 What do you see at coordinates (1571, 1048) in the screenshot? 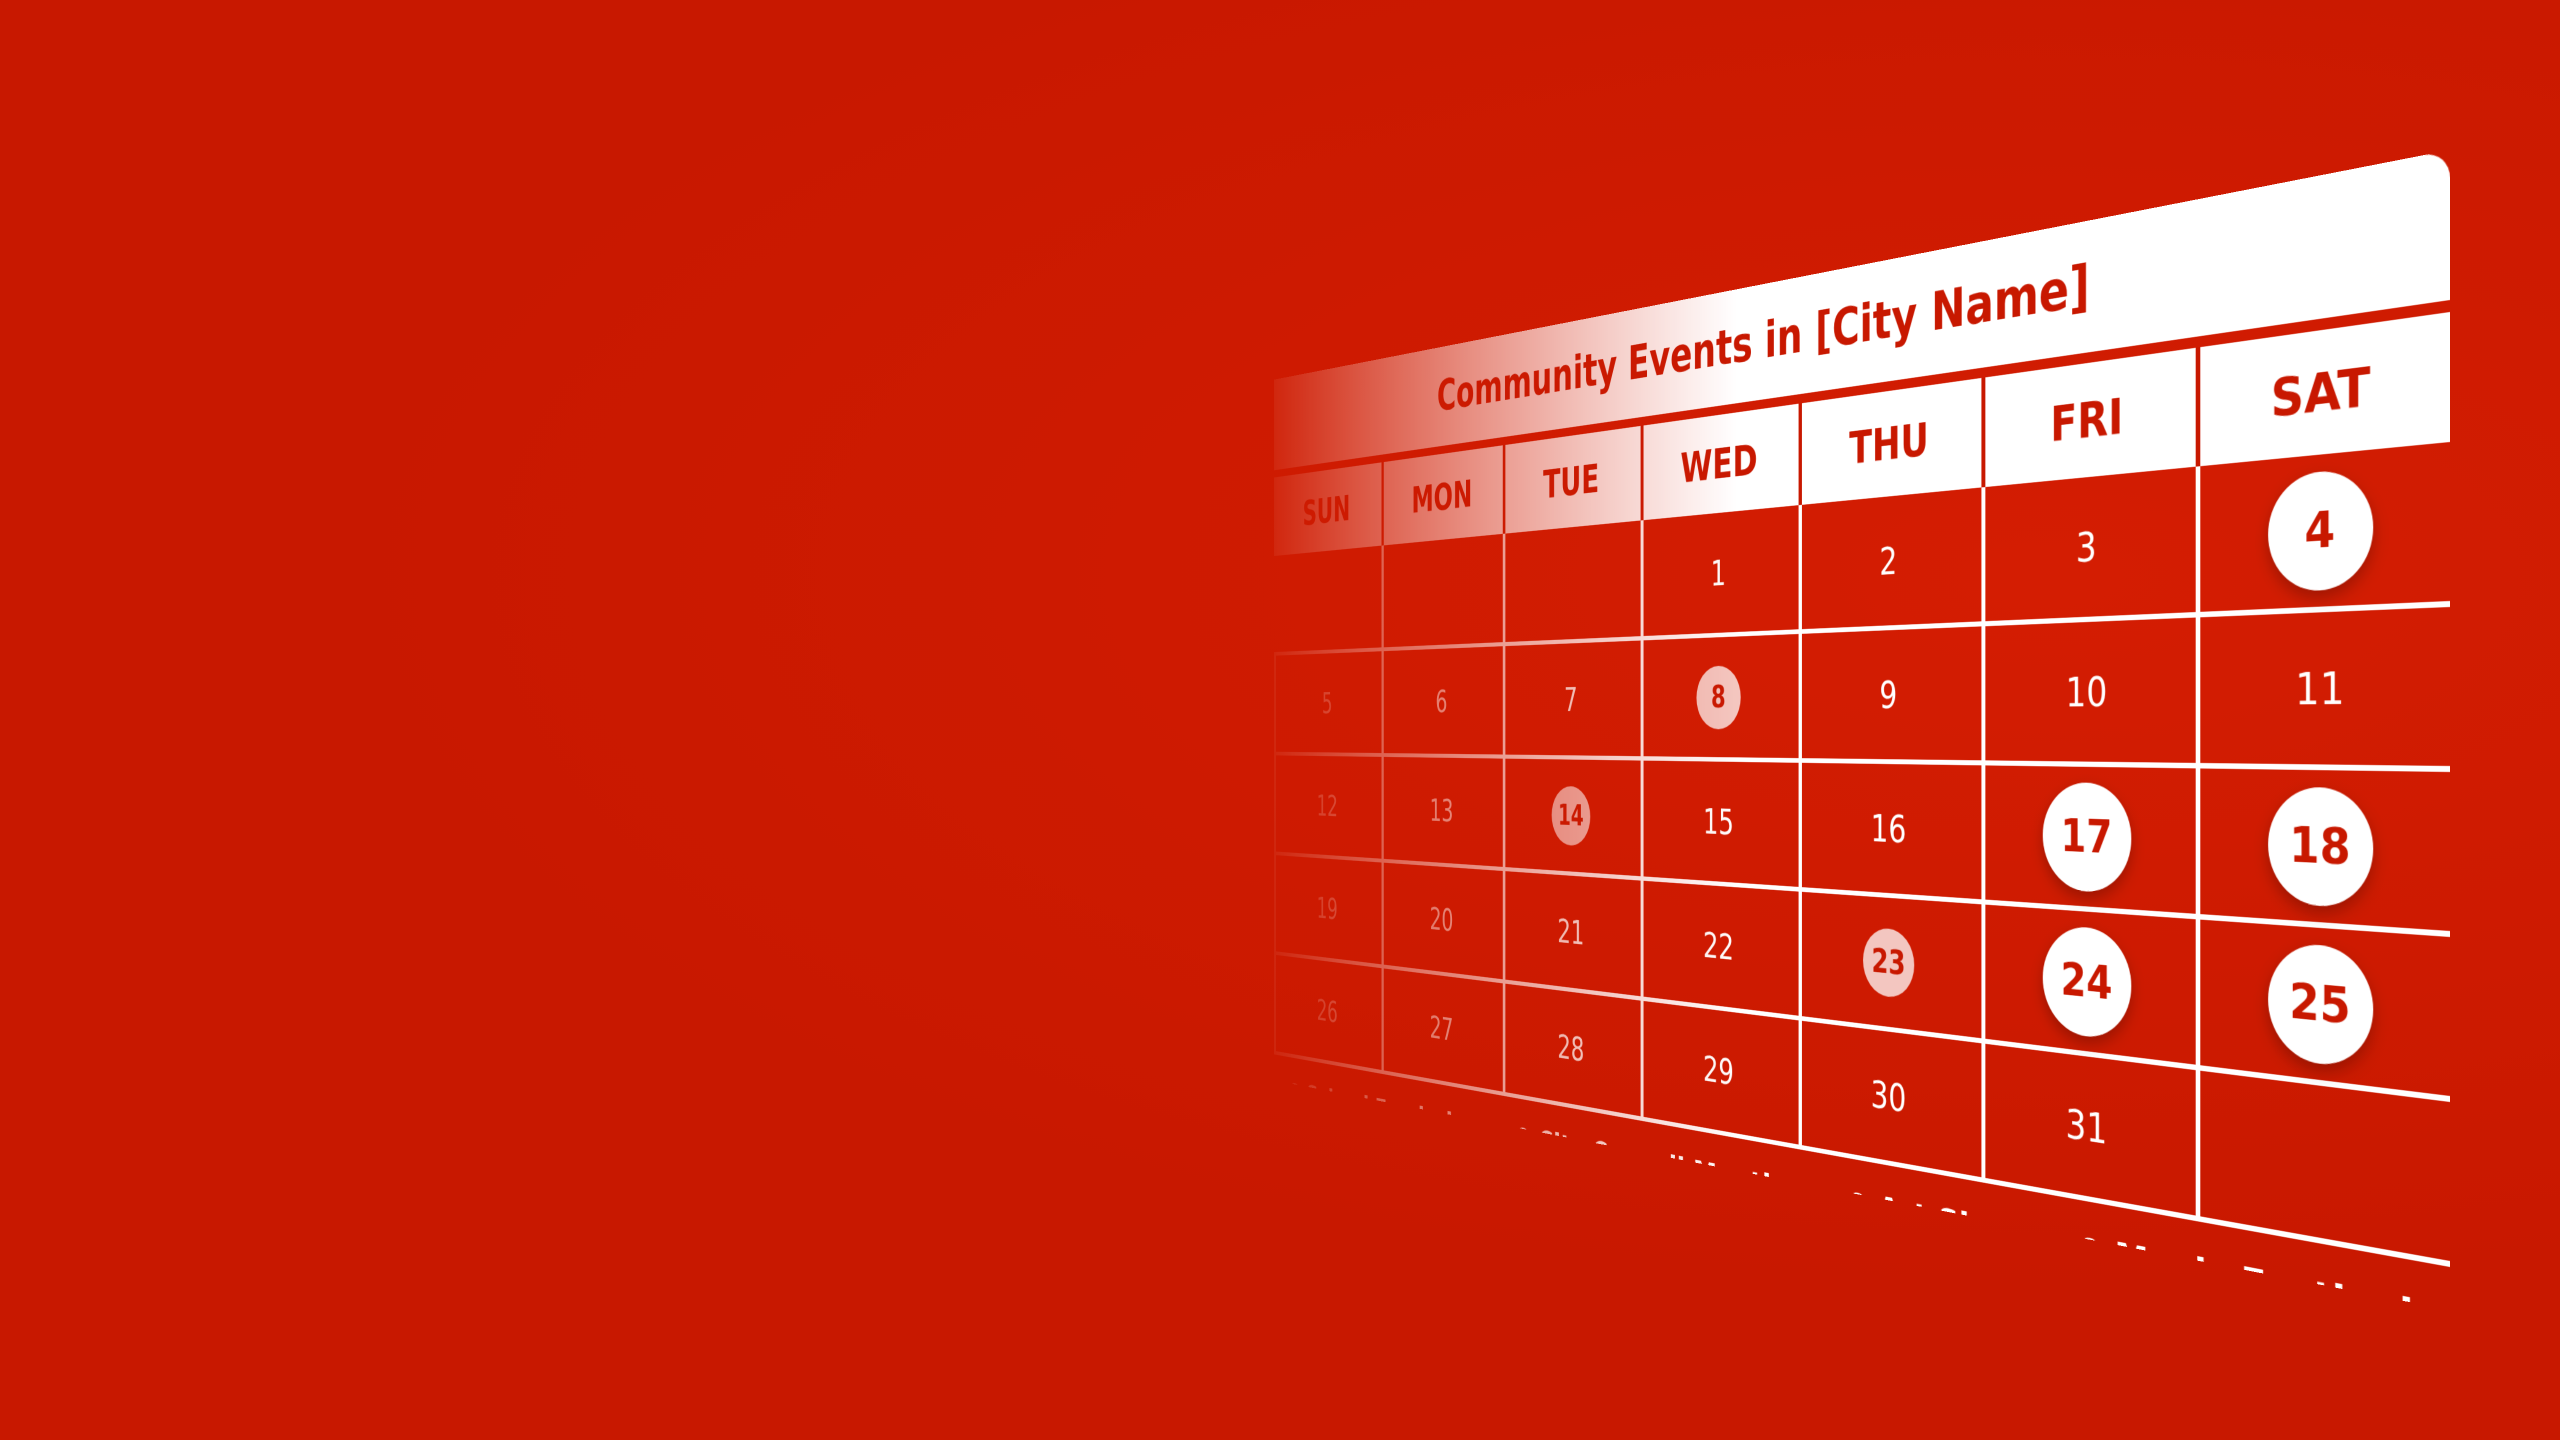
I see `day-number: 28` at bounding box center [1571, 1048].